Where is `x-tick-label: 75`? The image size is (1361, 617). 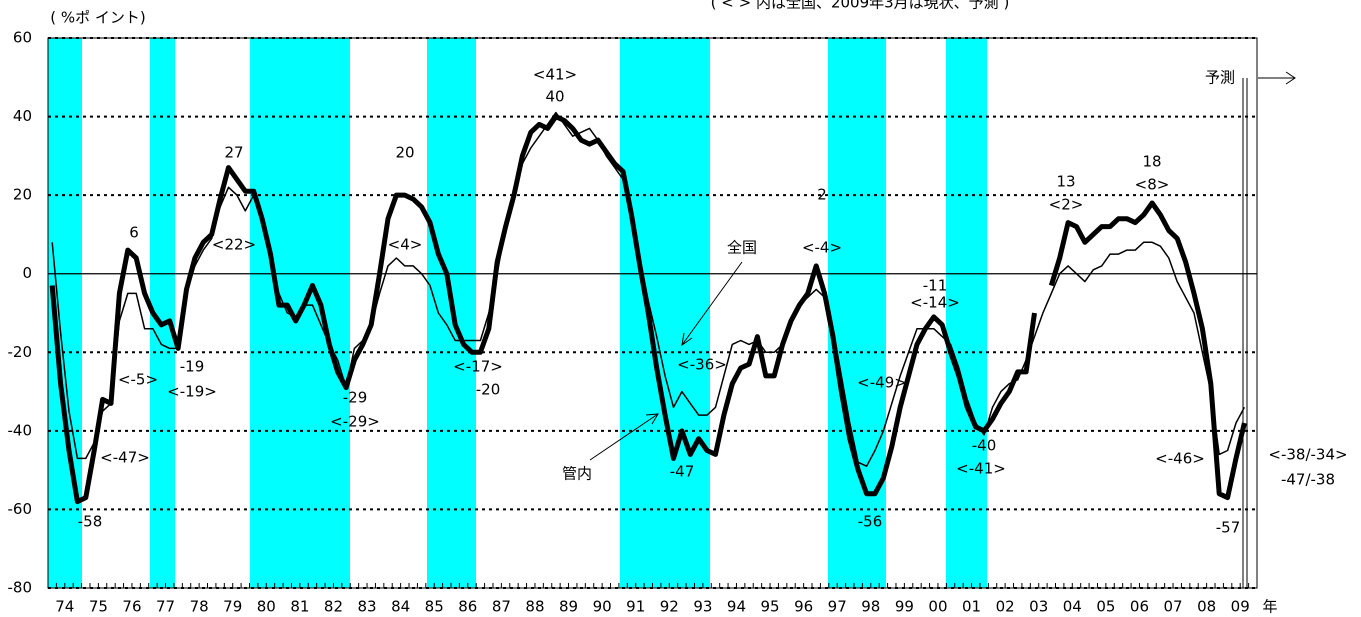
x-tick-label: 75 is located at coordinates (98, 607).